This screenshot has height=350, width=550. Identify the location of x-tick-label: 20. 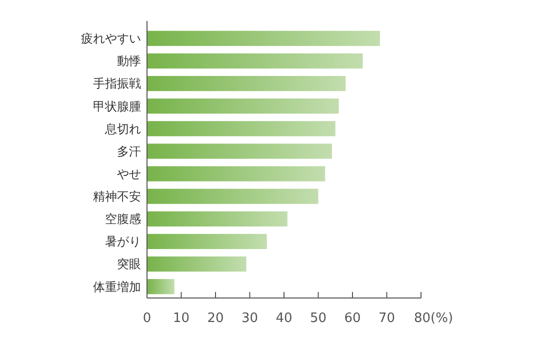
(215, 318).